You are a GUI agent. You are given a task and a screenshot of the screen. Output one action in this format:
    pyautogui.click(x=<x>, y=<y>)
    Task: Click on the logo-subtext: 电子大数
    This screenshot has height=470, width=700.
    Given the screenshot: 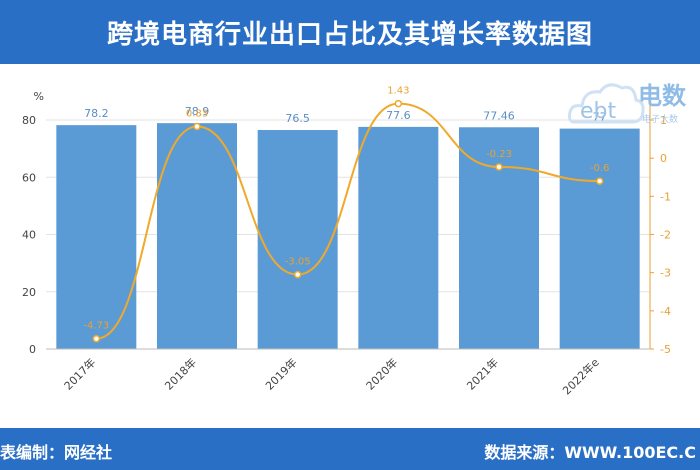 What is the action you would take?
    pyautogui.click(x=660, y=119)
    